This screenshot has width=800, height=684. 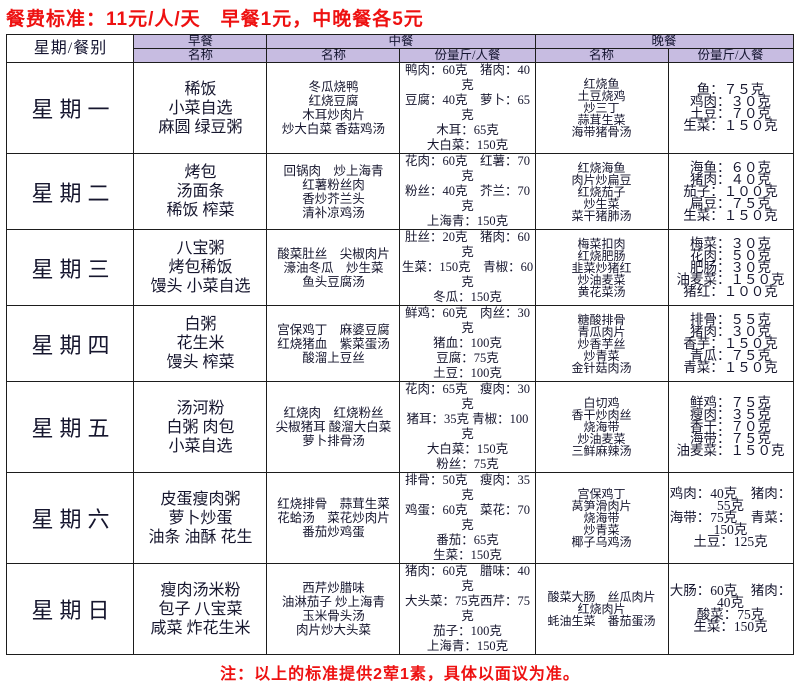 I want to click on menu-line: 汤面条, so click(x=200, y=191).